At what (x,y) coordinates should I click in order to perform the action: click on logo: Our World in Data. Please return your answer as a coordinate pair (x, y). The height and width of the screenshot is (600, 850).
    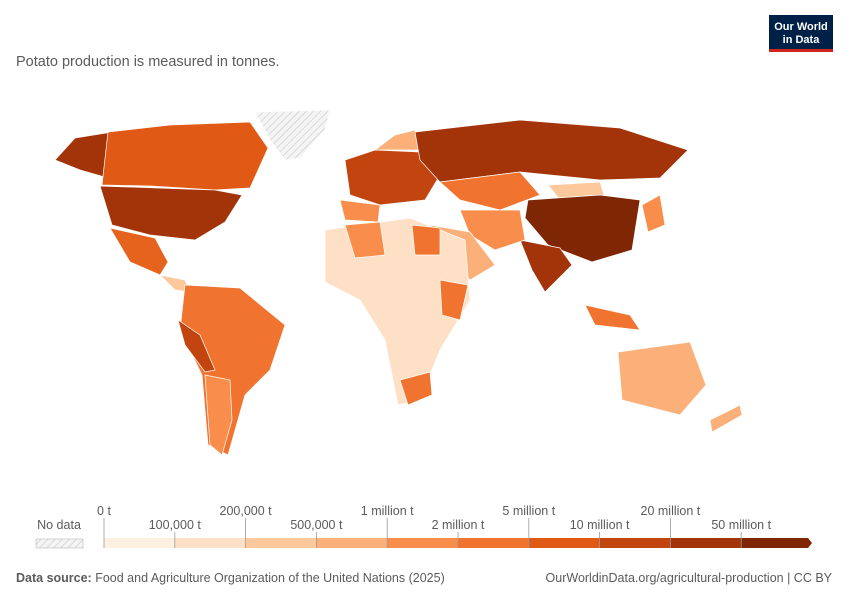
    Looking at the image, I should click on (801, 33).